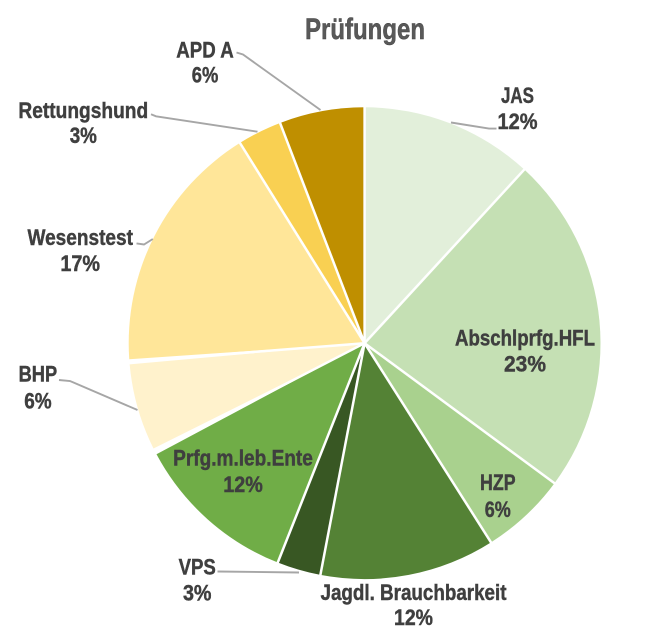  What do you see at coordinates (517, 95) in the screenshot?
I see `svg-text: JAS` at bounding box center [517, 95].